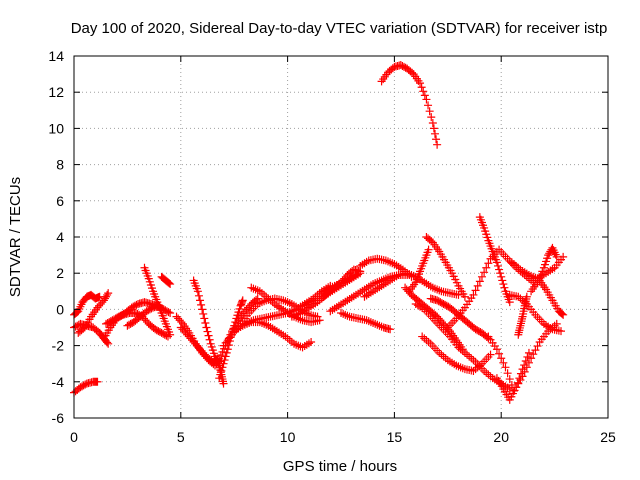 This screenshot has width=640, height=480. I want to click on y-tick-label: -6, so click(58, 418).